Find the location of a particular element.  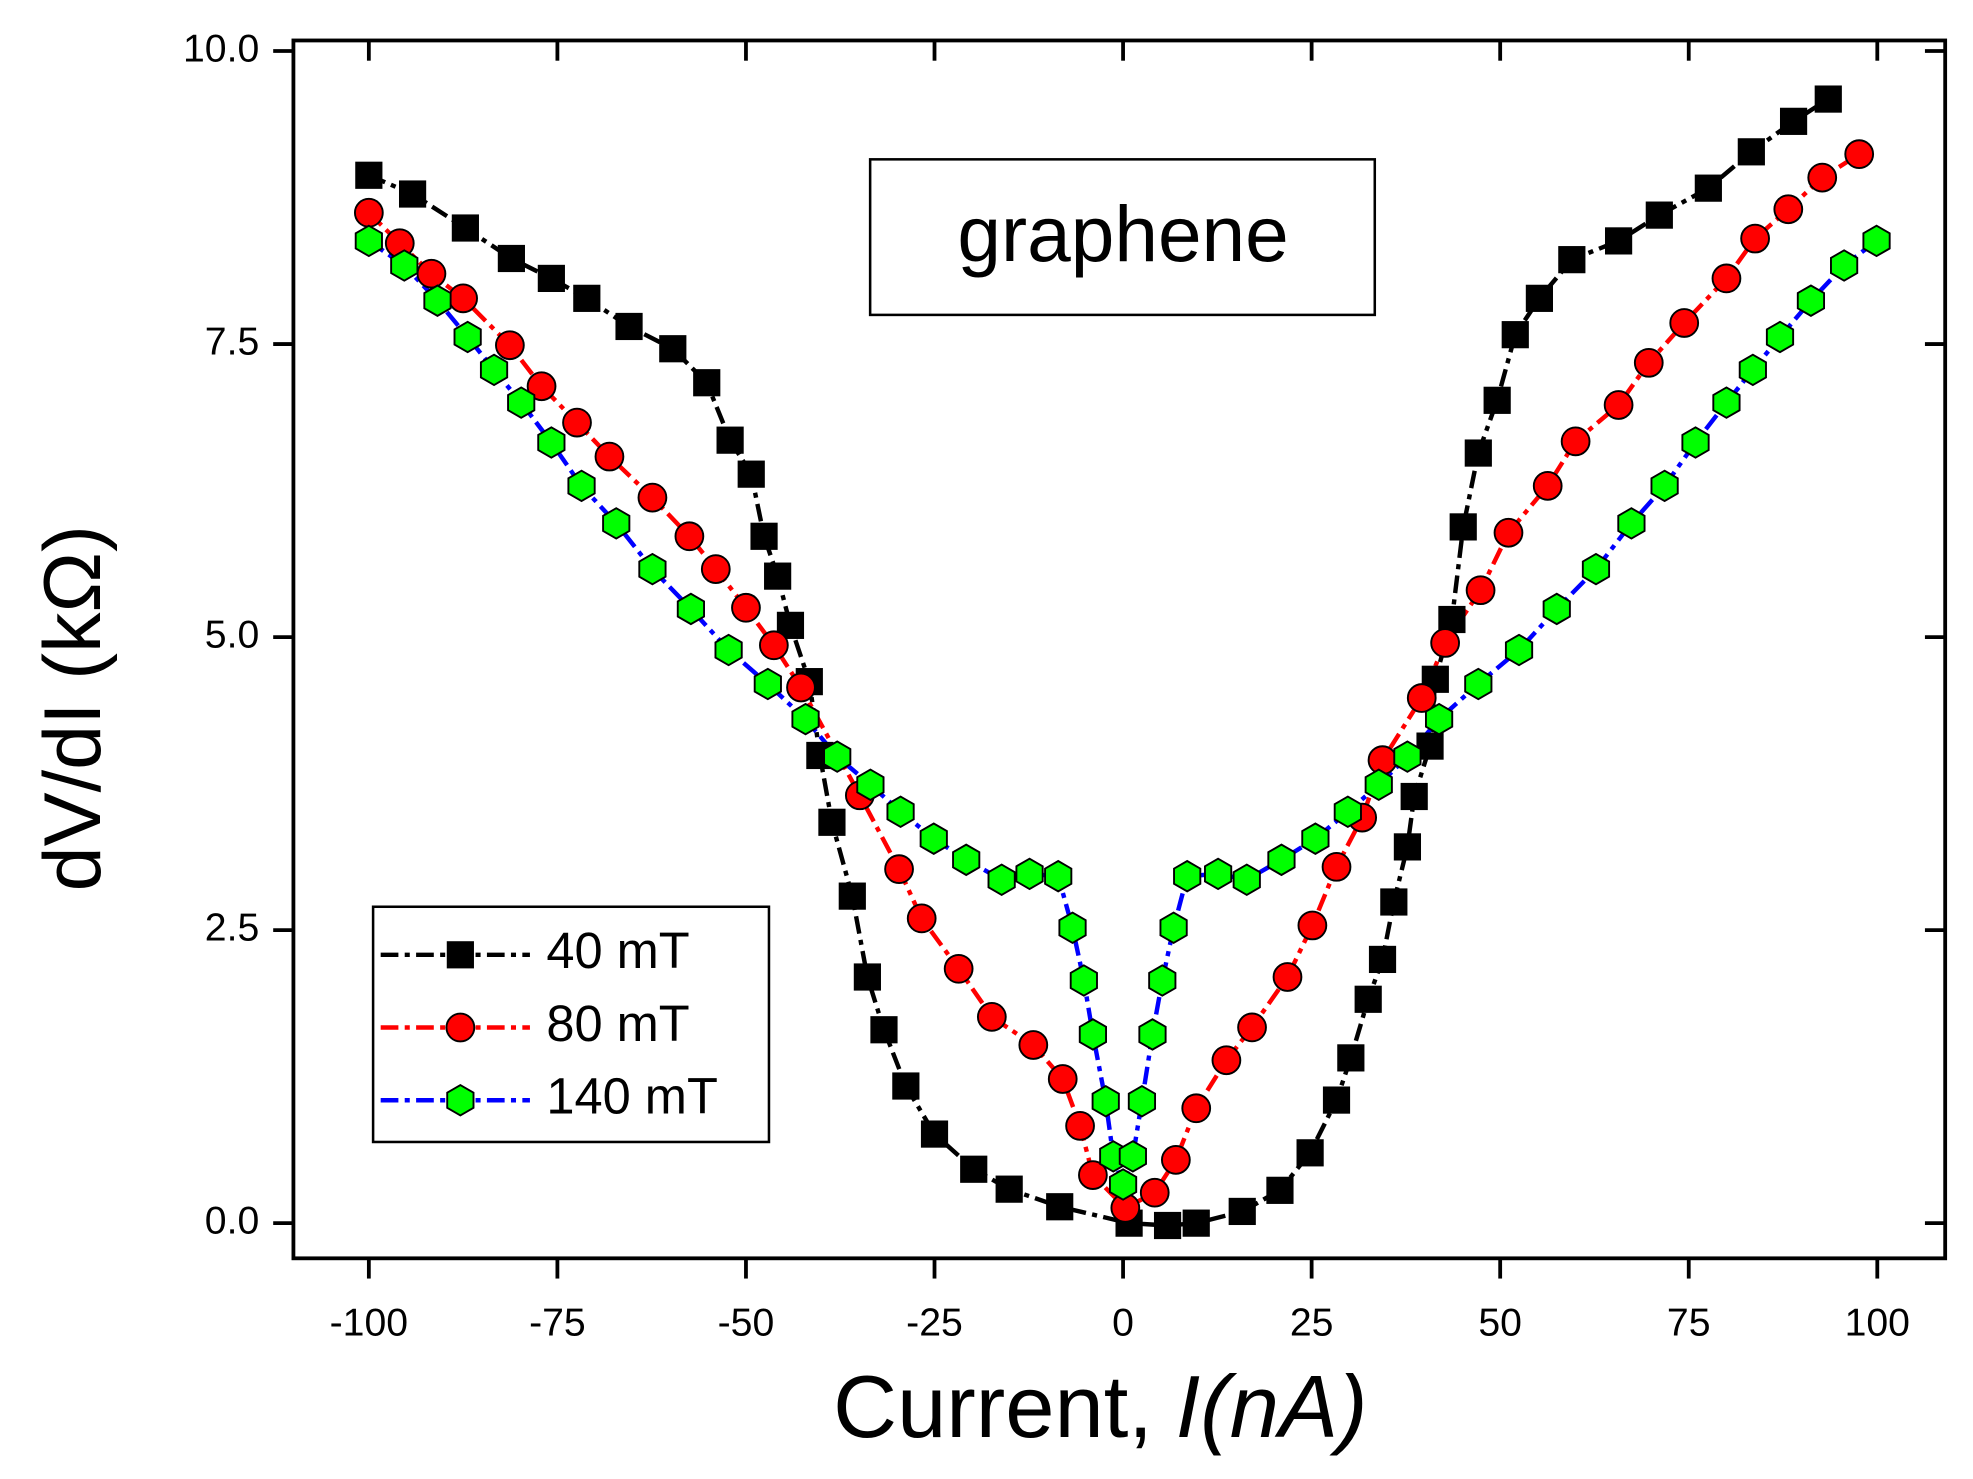

legend-box is located at coordinates (571, 1024).